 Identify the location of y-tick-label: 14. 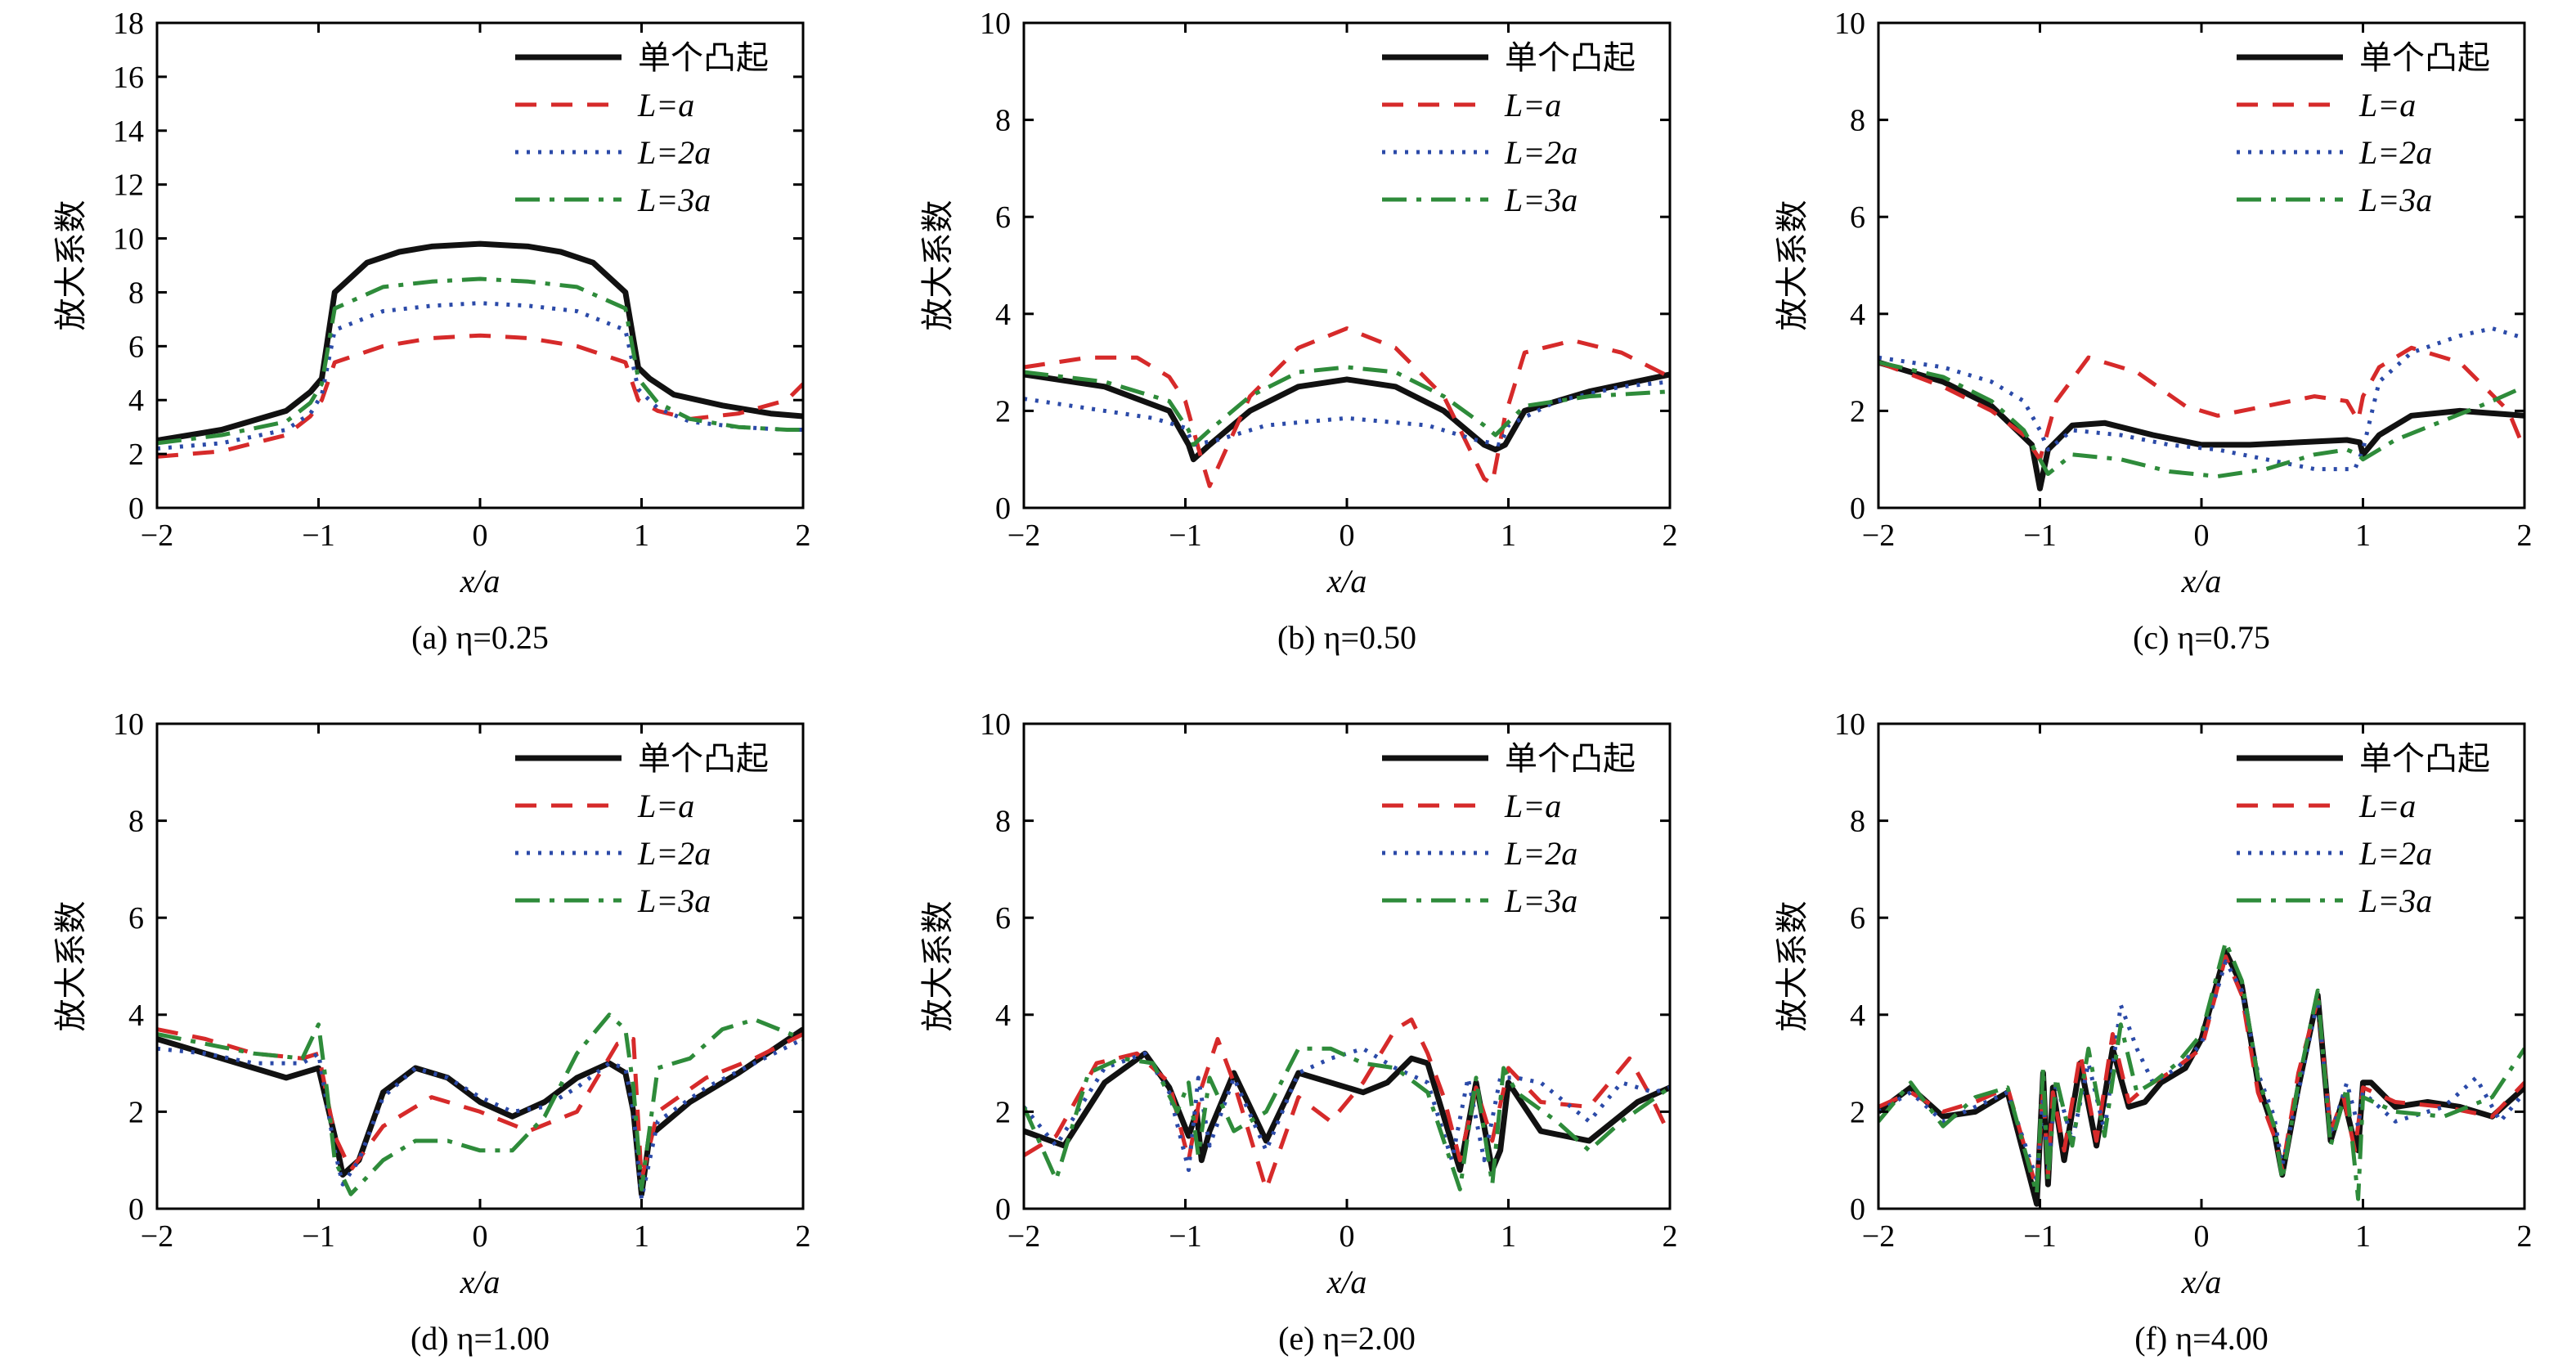
(128, 132).